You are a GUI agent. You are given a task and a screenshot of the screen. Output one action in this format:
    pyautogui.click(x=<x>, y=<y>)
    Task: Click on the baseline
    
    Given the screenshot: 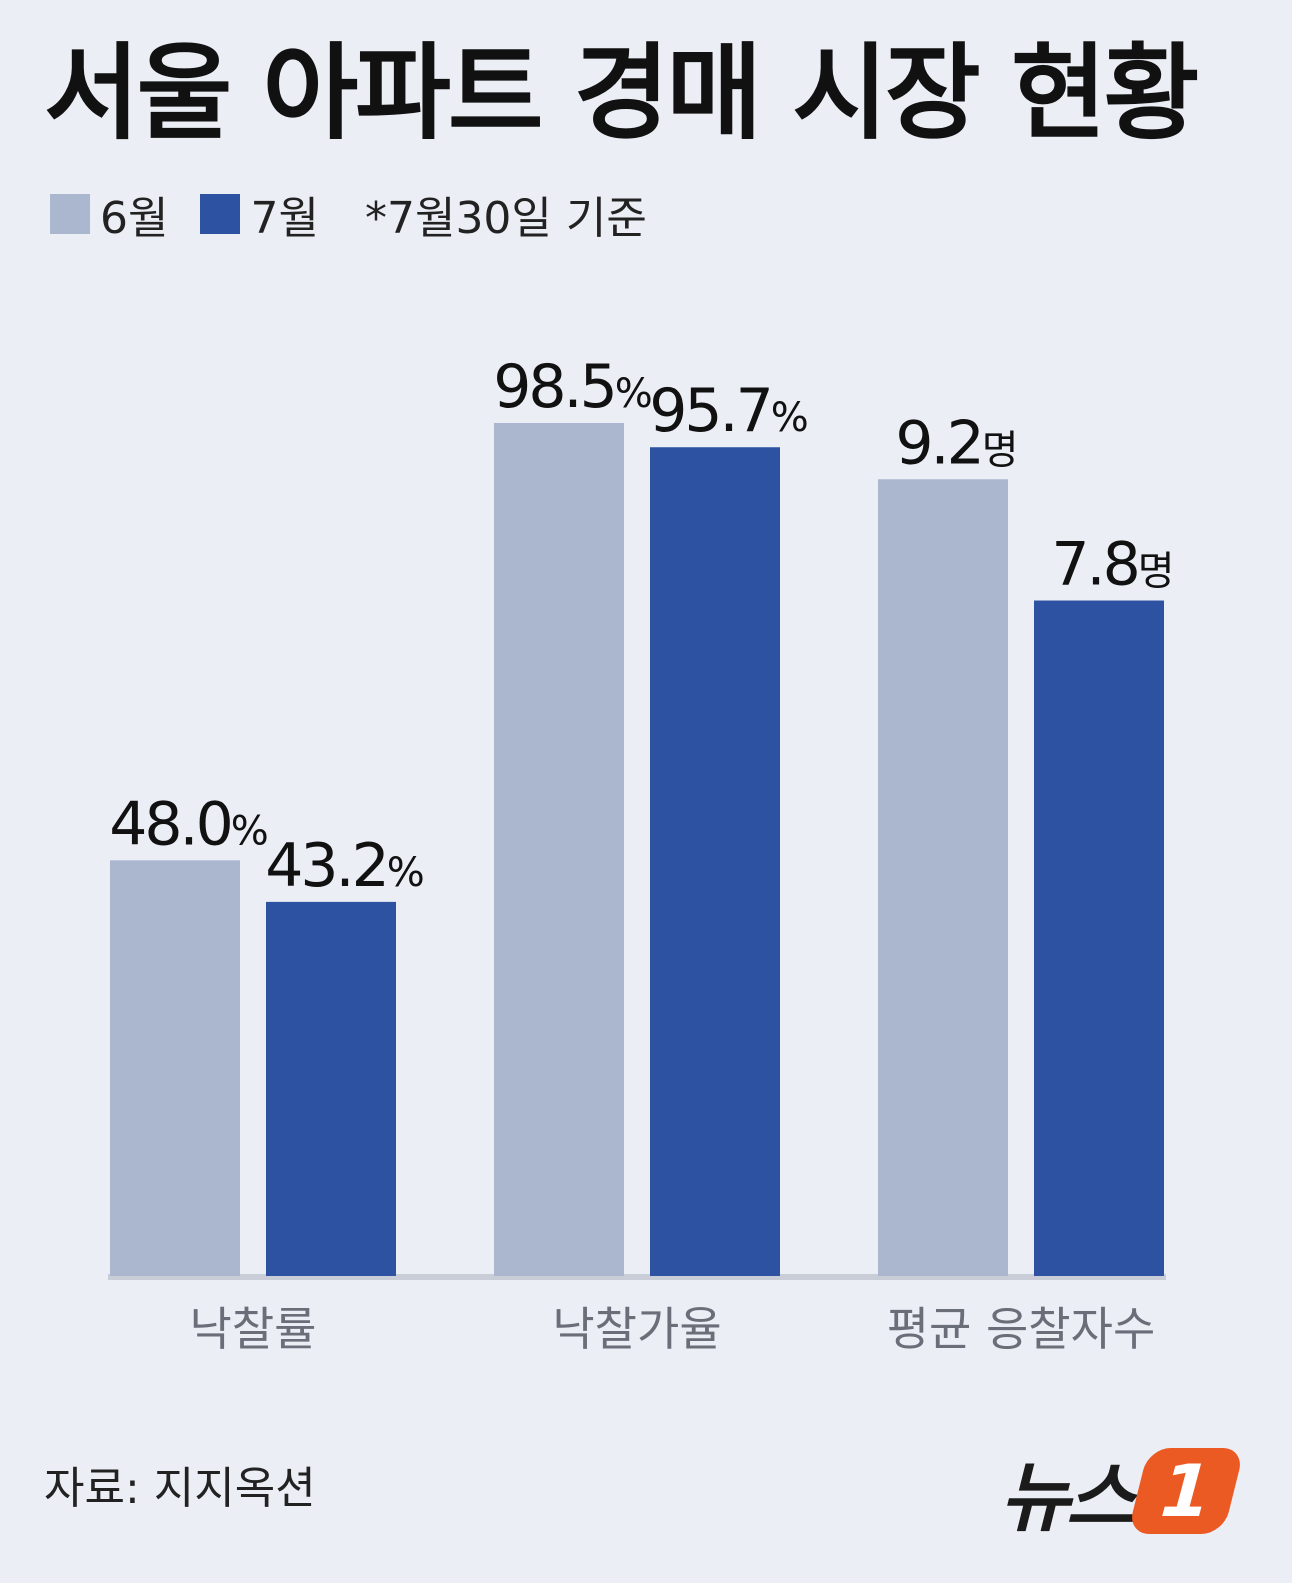 What is the action you would take?
    pyautogui.click(x=637, y=1277)
    